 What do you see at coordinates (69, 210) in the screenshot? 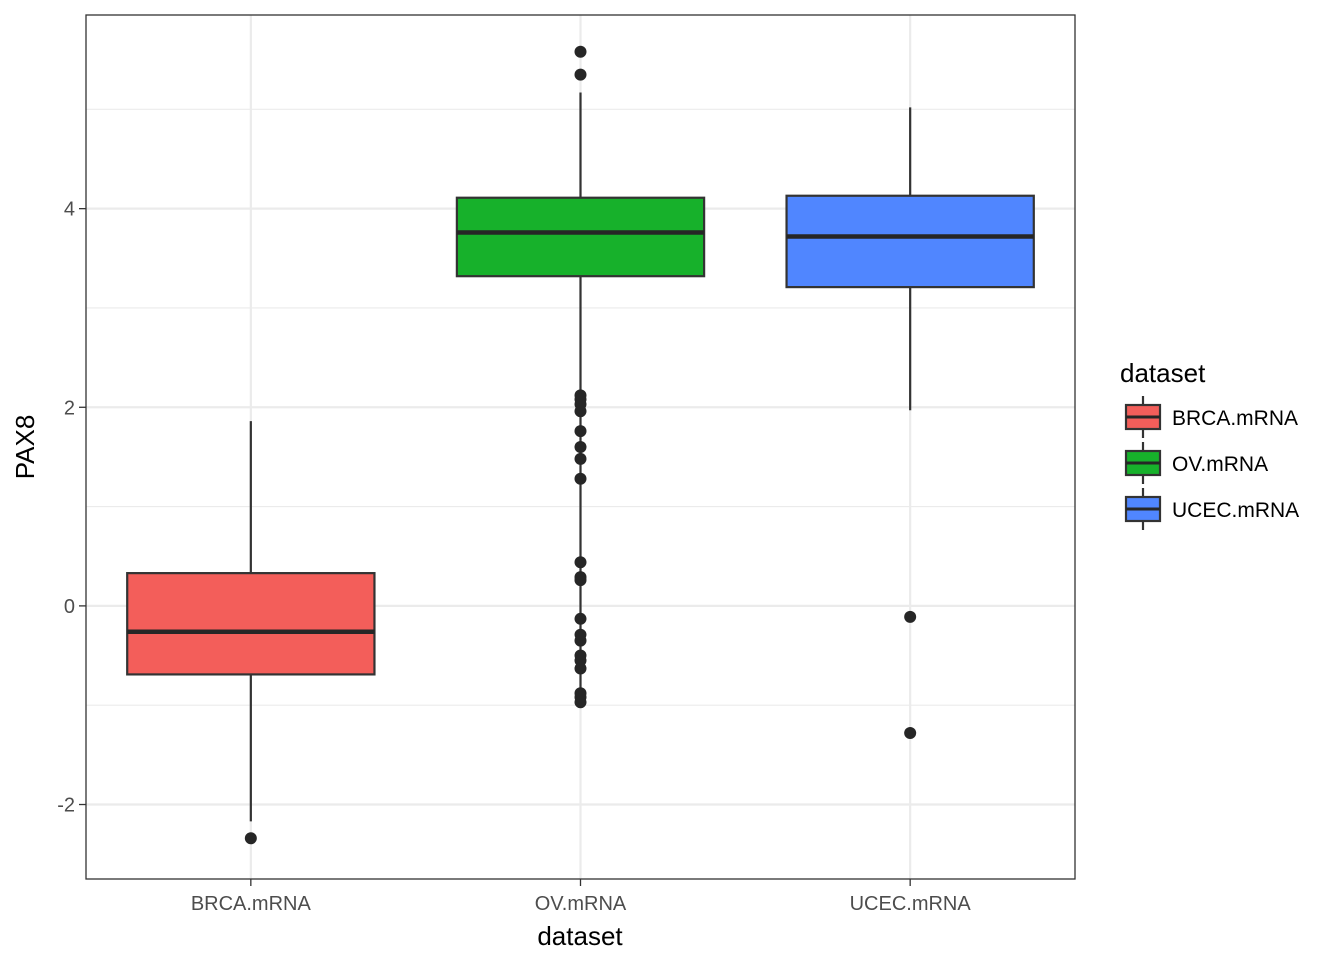
I see `y-tick-label: 4` at bounding box center [69, 210].